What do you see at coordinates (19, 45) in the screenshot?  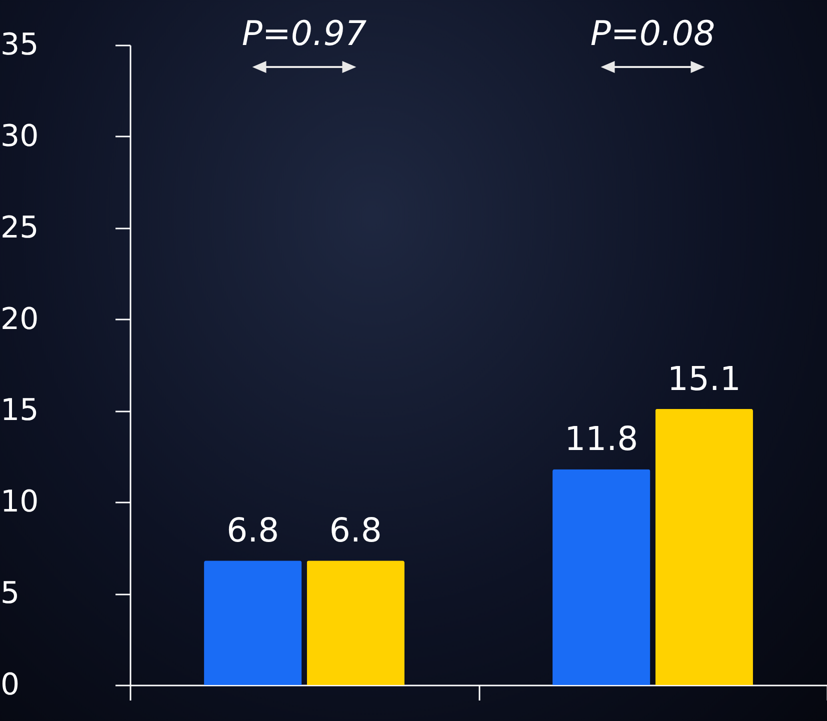 I see `y-tick-label: 35` at bounding box center [19, 45].